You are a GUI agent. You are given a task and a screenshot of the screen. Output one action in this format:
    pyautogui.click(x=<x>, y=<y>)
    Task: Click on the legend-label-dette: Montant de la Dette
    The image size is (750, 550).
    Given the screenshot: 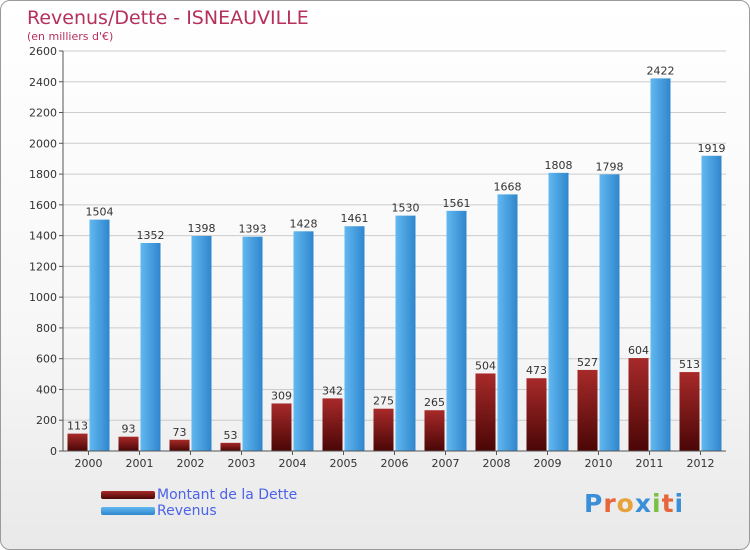 What is the action you would take?
    pyautogui.click(x=227, y=495)
    